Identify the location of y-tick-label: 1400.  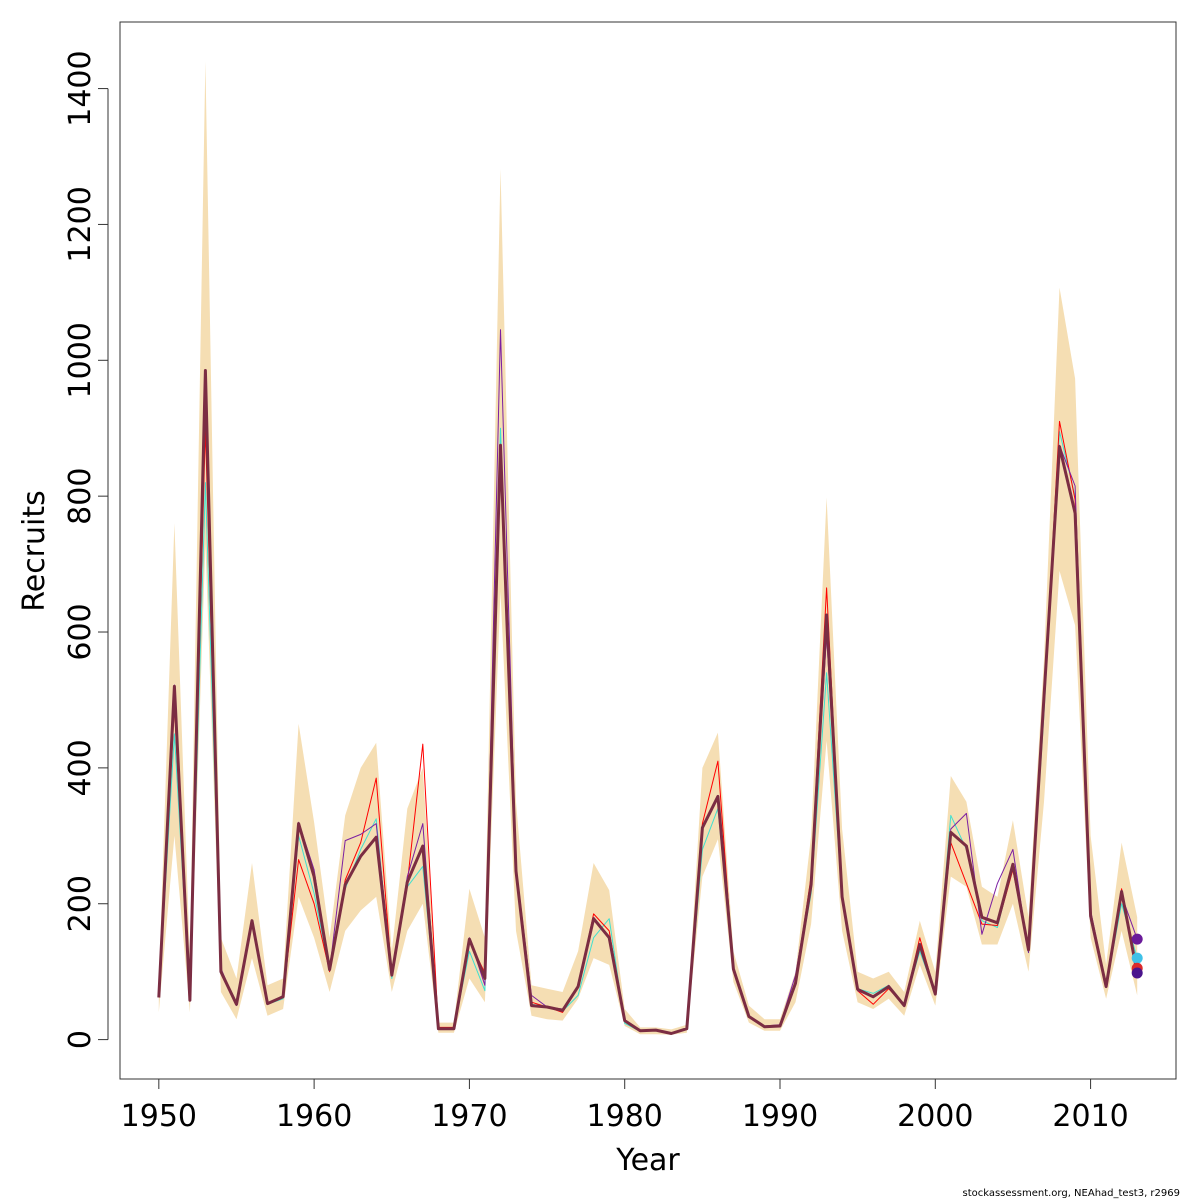
(80, 88).